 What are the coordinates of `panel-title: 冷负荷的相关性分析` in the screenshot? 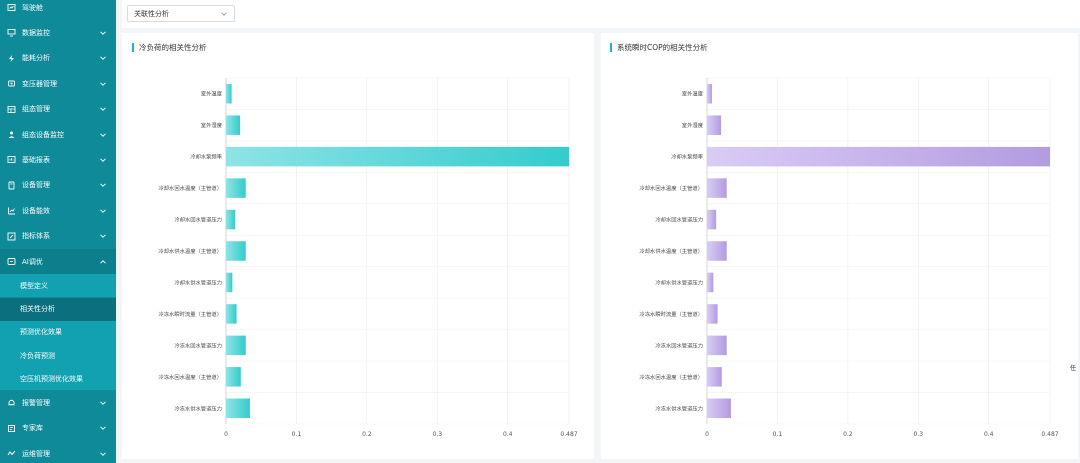 It's located at (169, 47).